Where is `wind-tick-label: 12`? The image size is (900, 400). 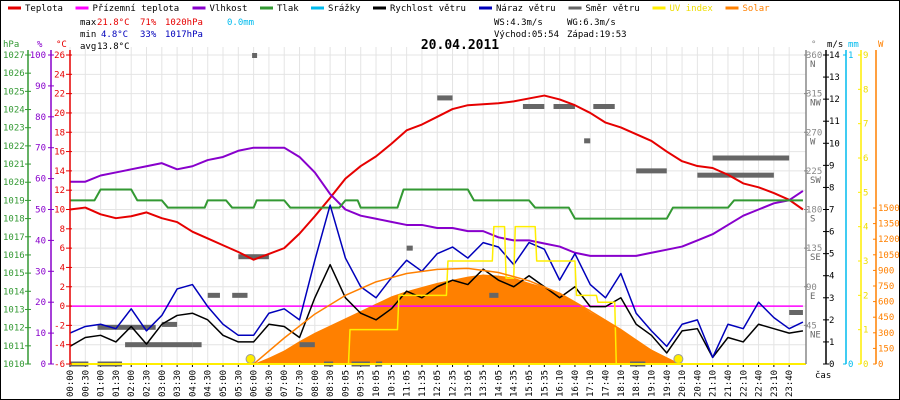
wind-tick-label: 12 is located at coordinates (834, 100).